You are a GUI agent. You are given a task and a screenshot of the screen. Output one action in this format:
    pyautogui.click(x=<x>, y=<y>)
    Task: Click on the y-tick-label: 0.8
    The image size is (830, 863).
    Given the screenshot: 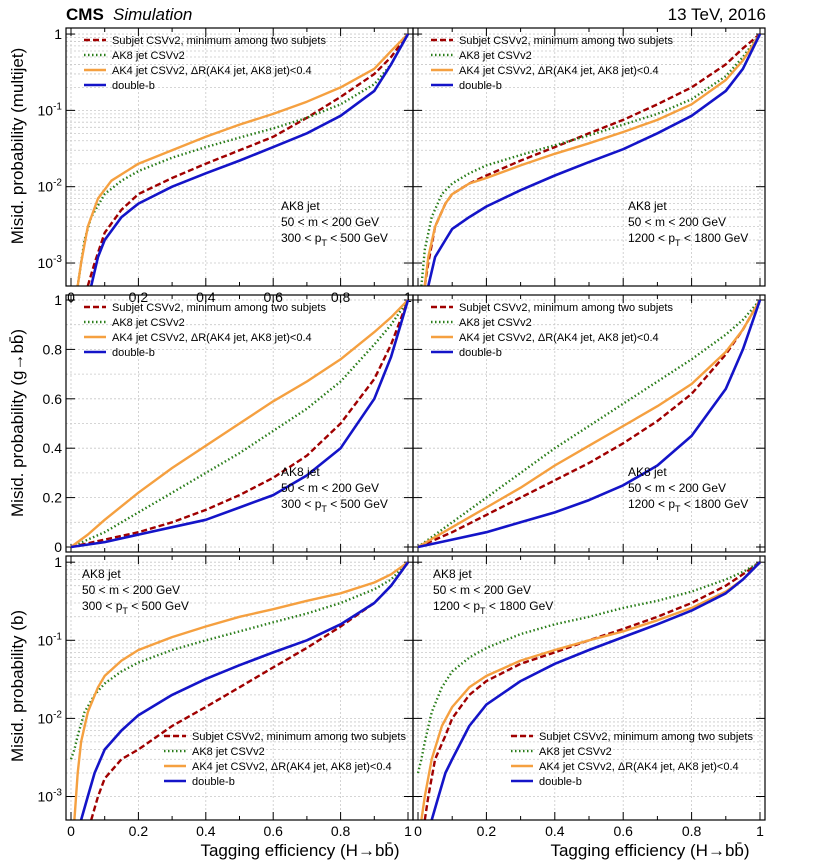 What is the action you would take?
    pyautogui.click(x=53, y=349)
    